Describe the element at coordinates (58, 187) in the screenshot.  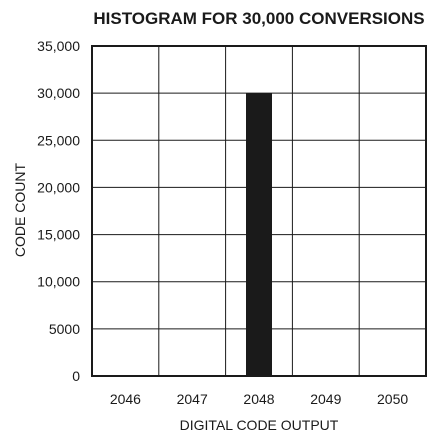
I see `y-tick-label: 20,000` at that location.